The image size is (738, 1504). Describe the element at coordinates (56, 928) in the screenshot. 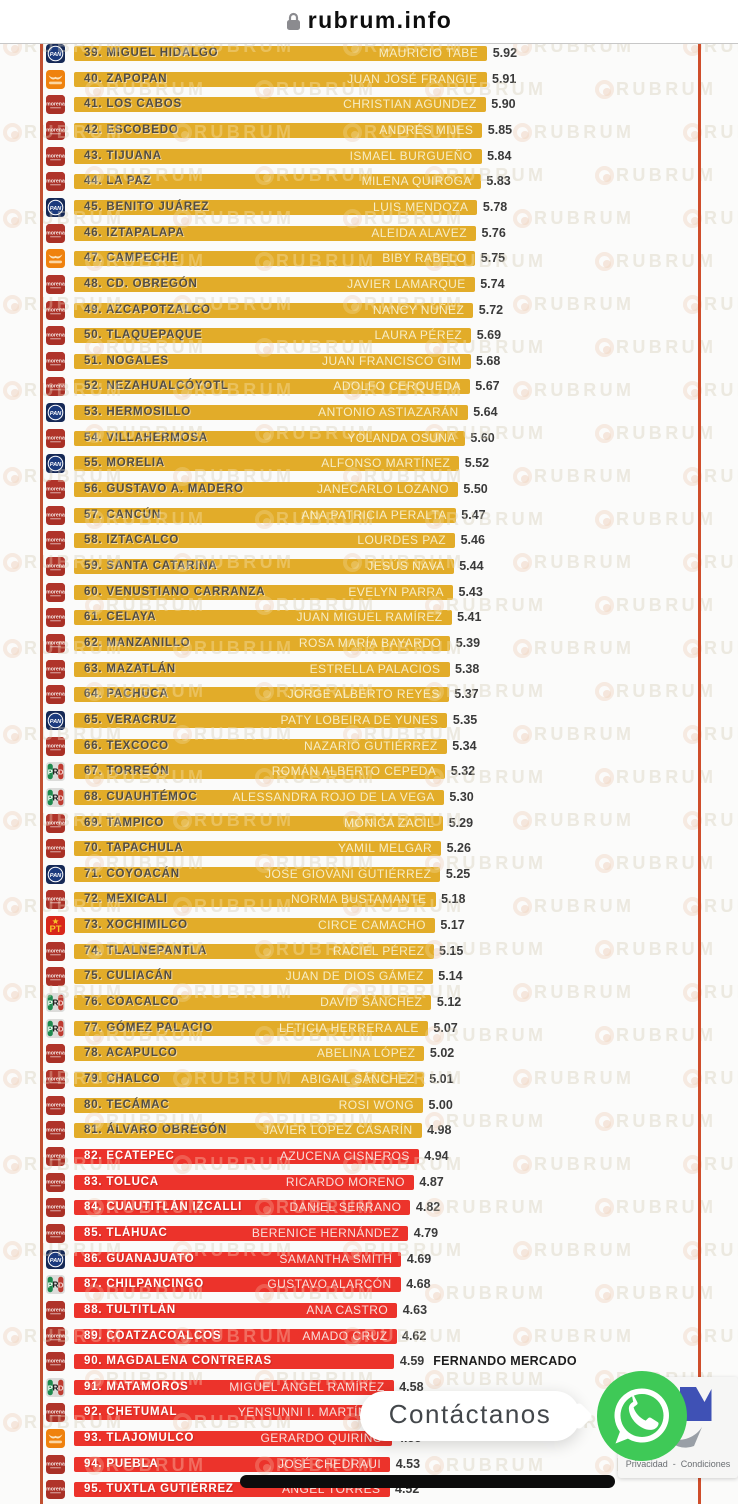

I see `svg-text: PT` at that location.